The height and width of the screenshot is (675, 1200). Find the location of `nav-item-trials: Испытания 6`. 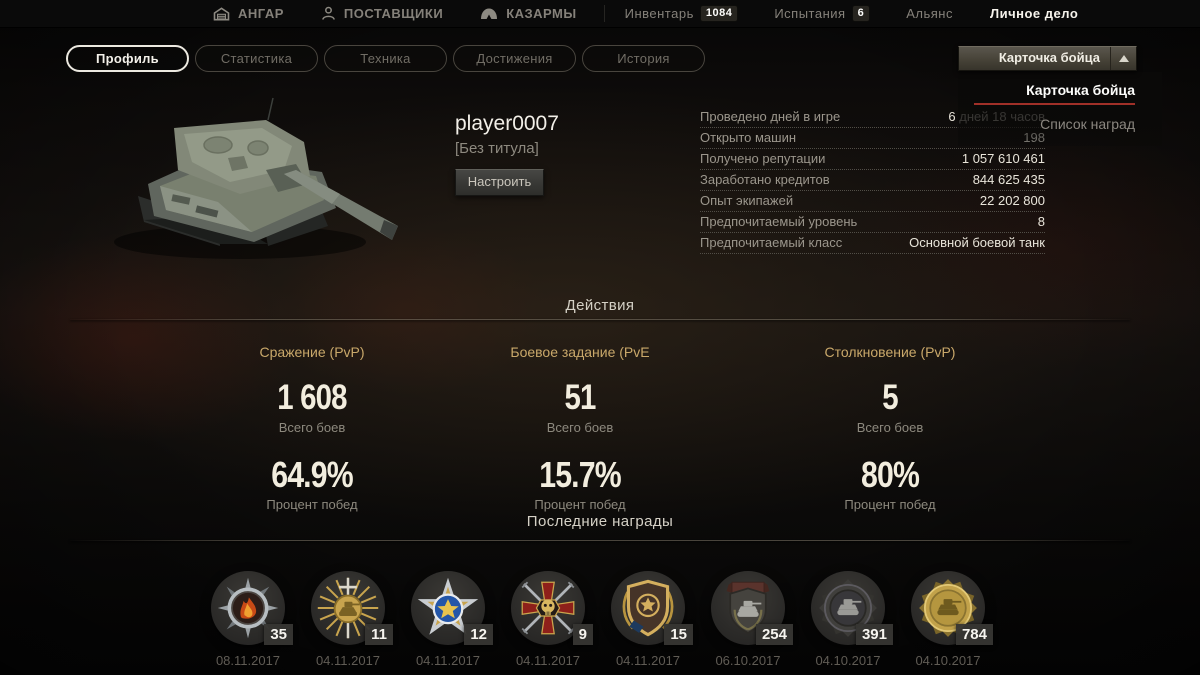

nav-item-trials: Испытания 6 is located at coordinates (822, 13).